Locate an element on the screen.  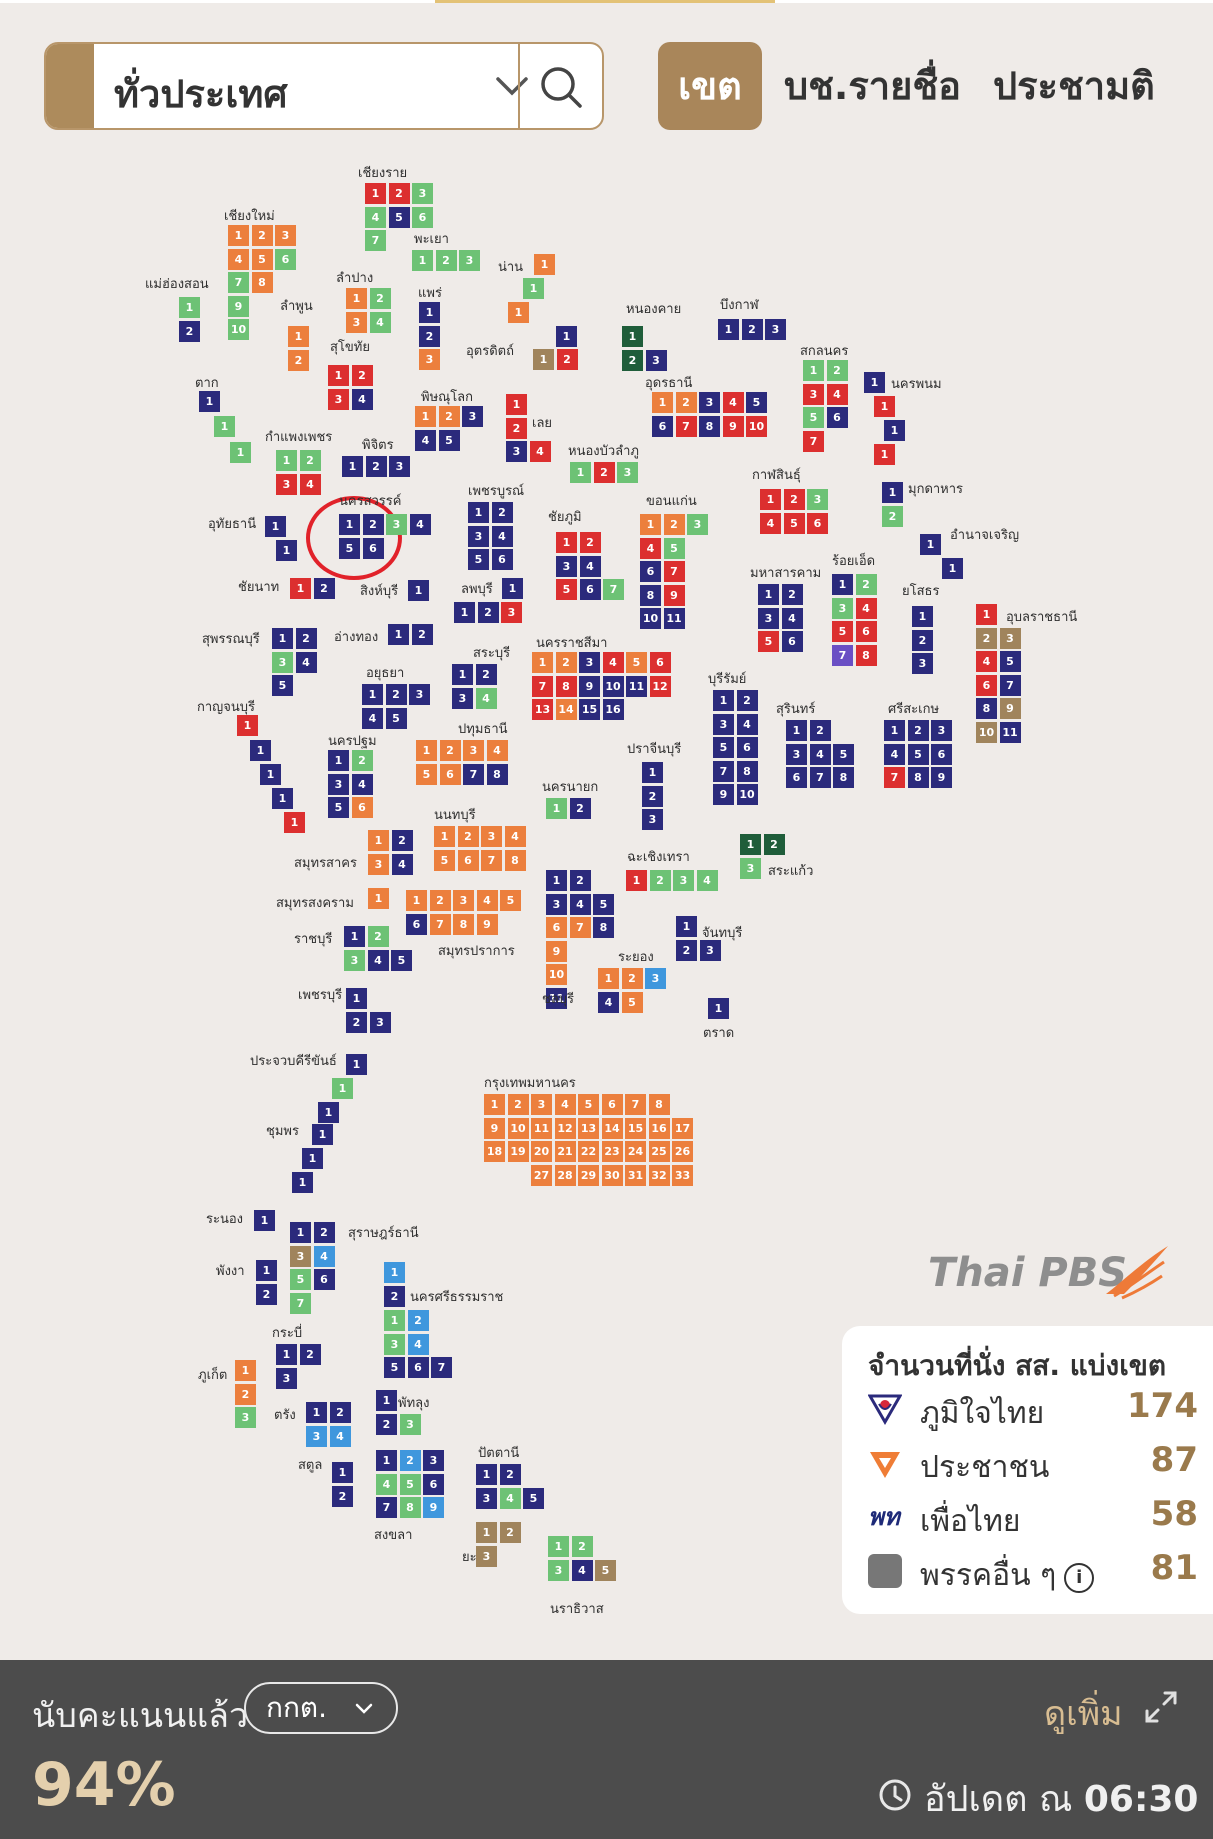
province-label: ยโสธร is located at coordinates (921, 591).